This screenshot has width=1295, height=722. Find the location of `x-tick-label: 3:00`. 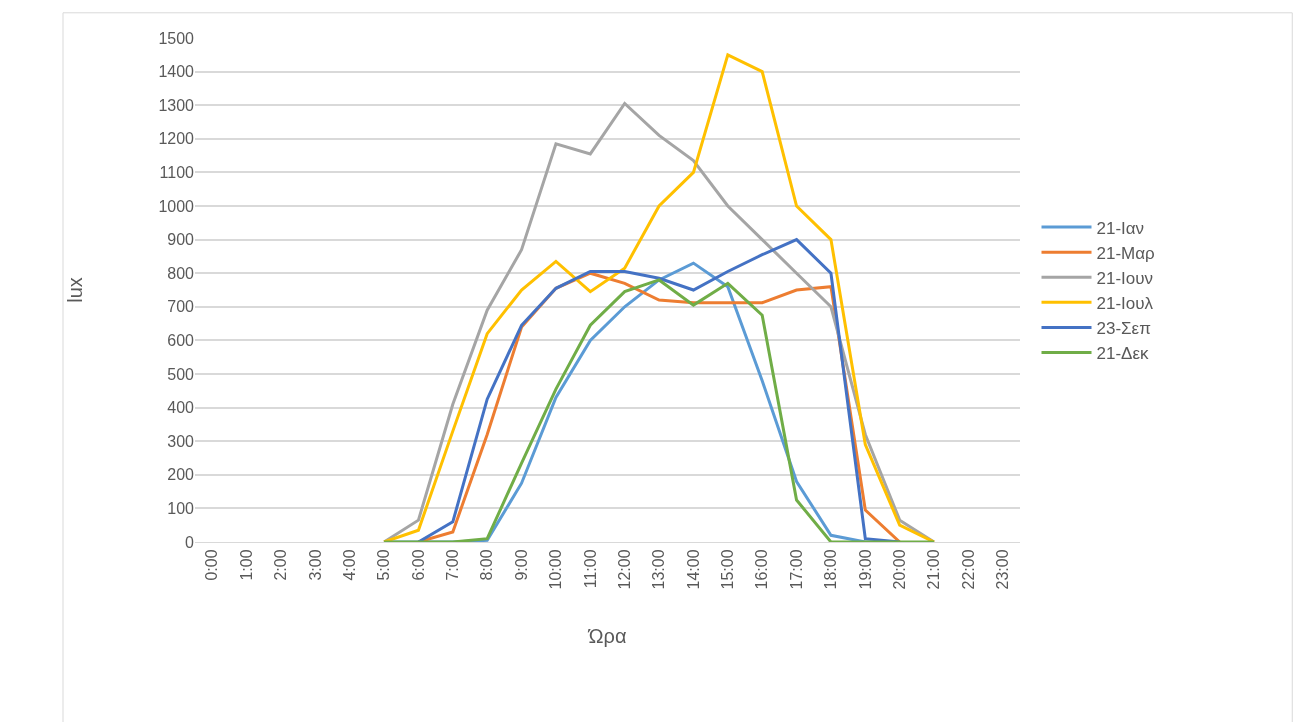

x-tick-label: 3:00 is located at coordinates (315, 565).